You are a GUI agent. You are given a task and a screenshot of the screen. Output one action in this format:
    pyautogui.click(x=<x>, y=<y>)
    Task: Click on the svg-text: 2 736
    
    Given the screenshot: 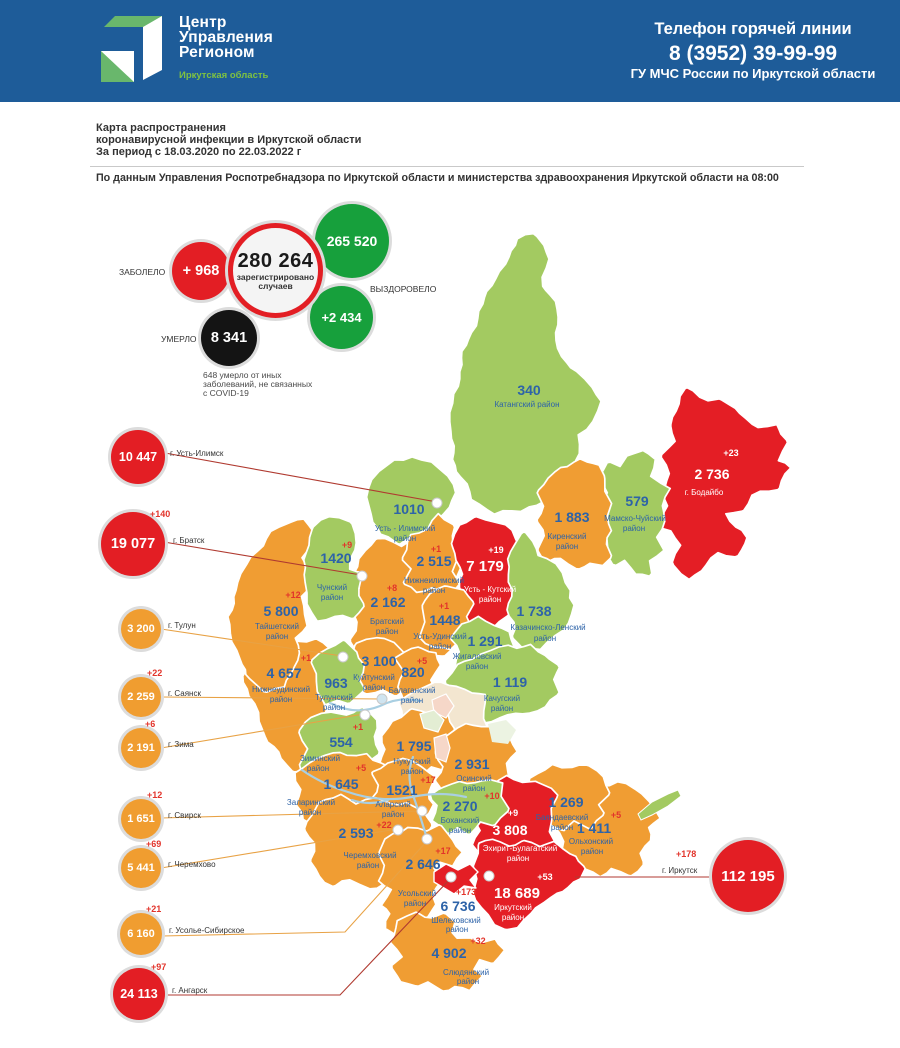 What is the action you would take?
    pyautogui.click(x=711, y=474)
    